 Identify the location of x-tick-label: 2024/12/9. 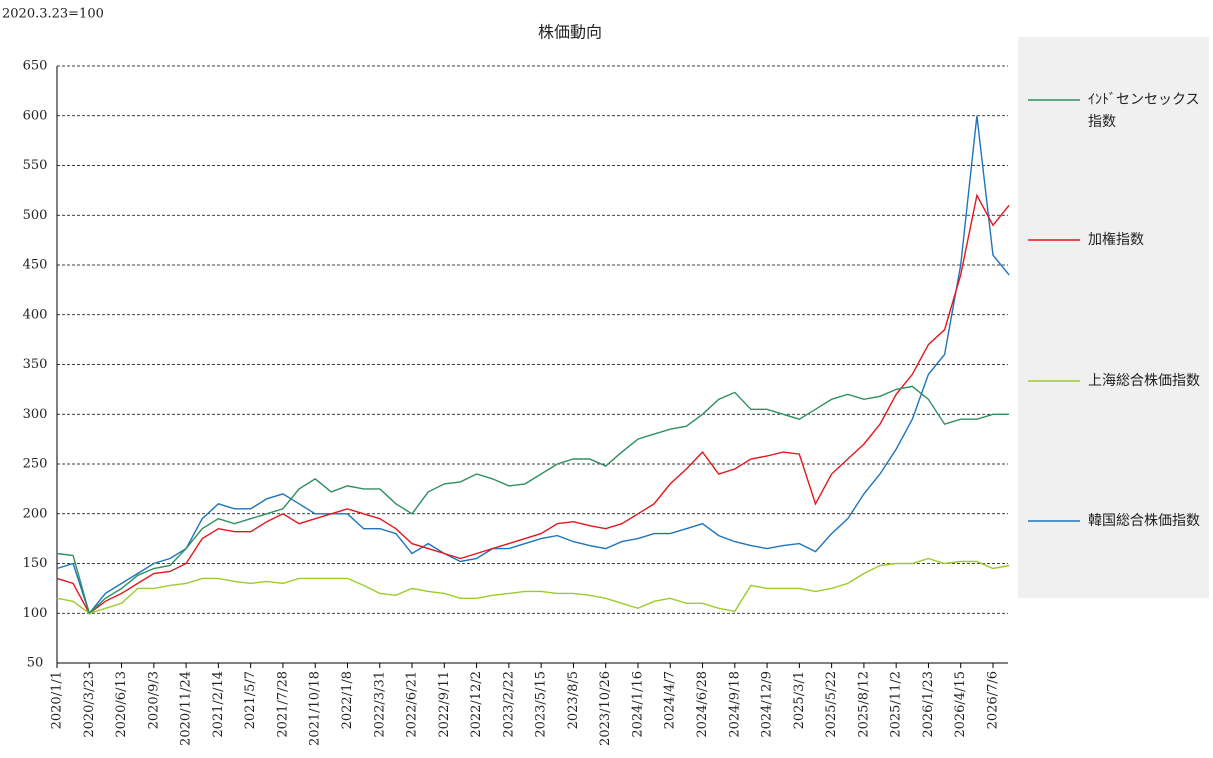
(767, 704).